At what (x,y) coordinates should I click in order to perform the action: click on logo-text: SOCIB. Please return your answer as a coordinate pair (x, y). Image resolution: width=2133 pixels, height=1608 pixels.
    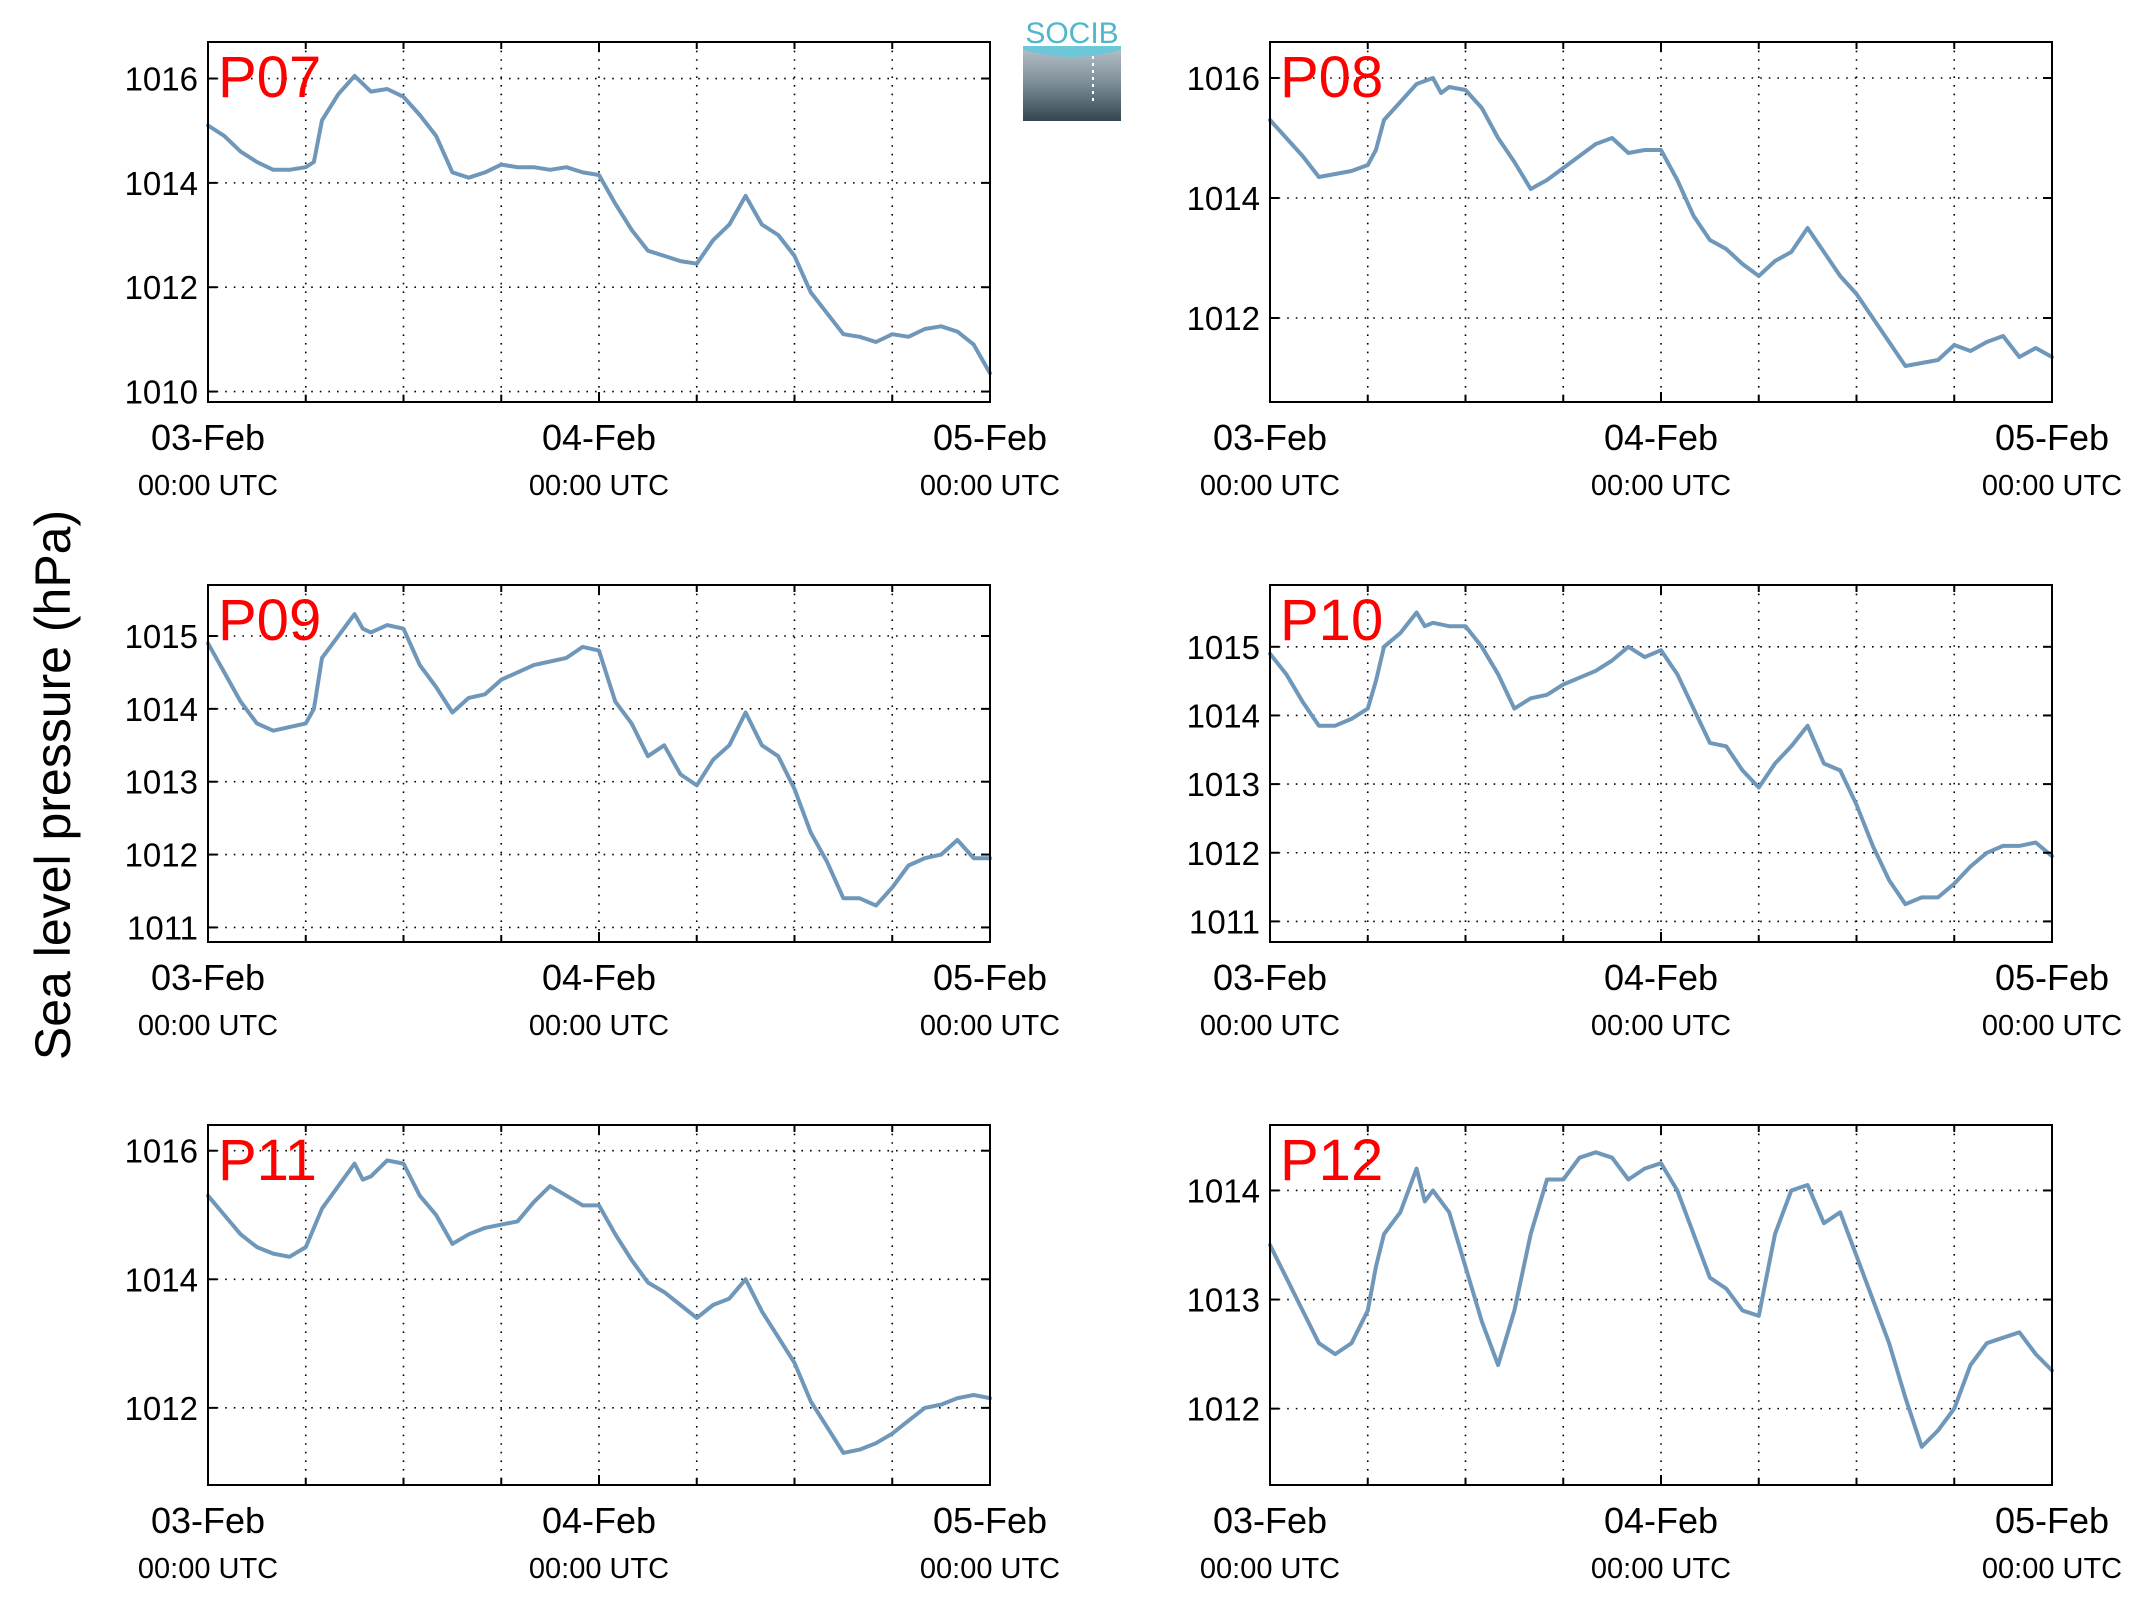
    Looking at the image, I should click on (1071, 33).